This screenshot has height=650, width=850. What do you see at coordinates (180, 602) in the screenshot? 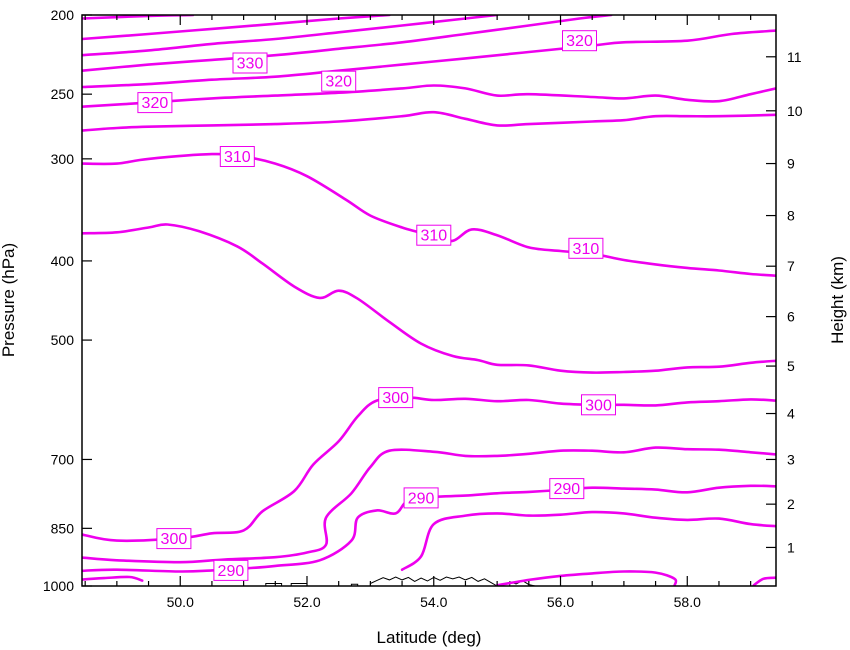
I see `x-tick-label: 50.0` at bounding box center [180, 602].